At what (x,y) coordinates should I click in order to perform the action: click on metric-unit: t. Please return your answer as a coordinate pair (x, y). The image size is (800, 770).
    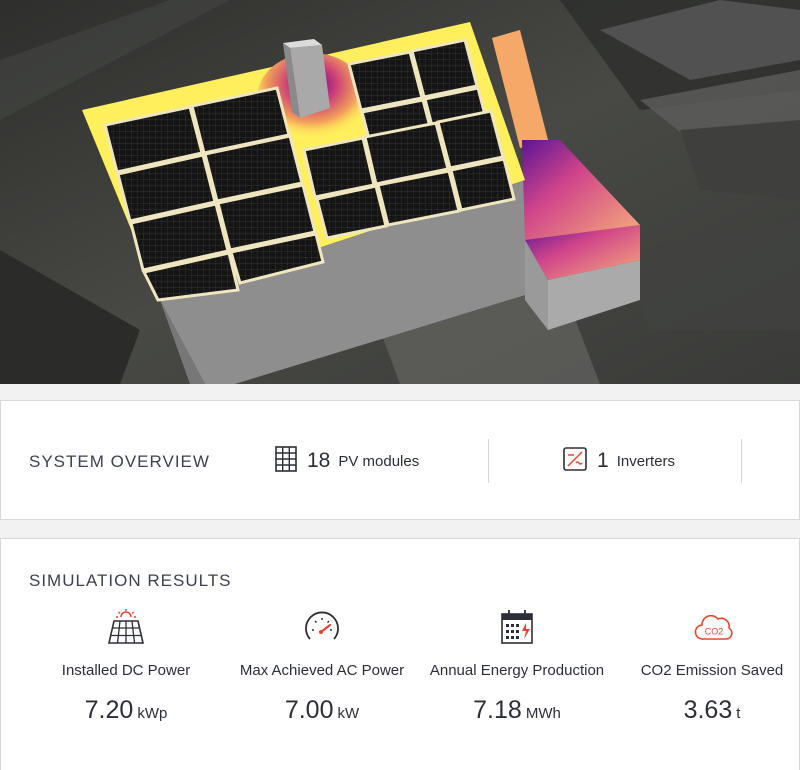
    Looking at the image, I should click on (738, 713).